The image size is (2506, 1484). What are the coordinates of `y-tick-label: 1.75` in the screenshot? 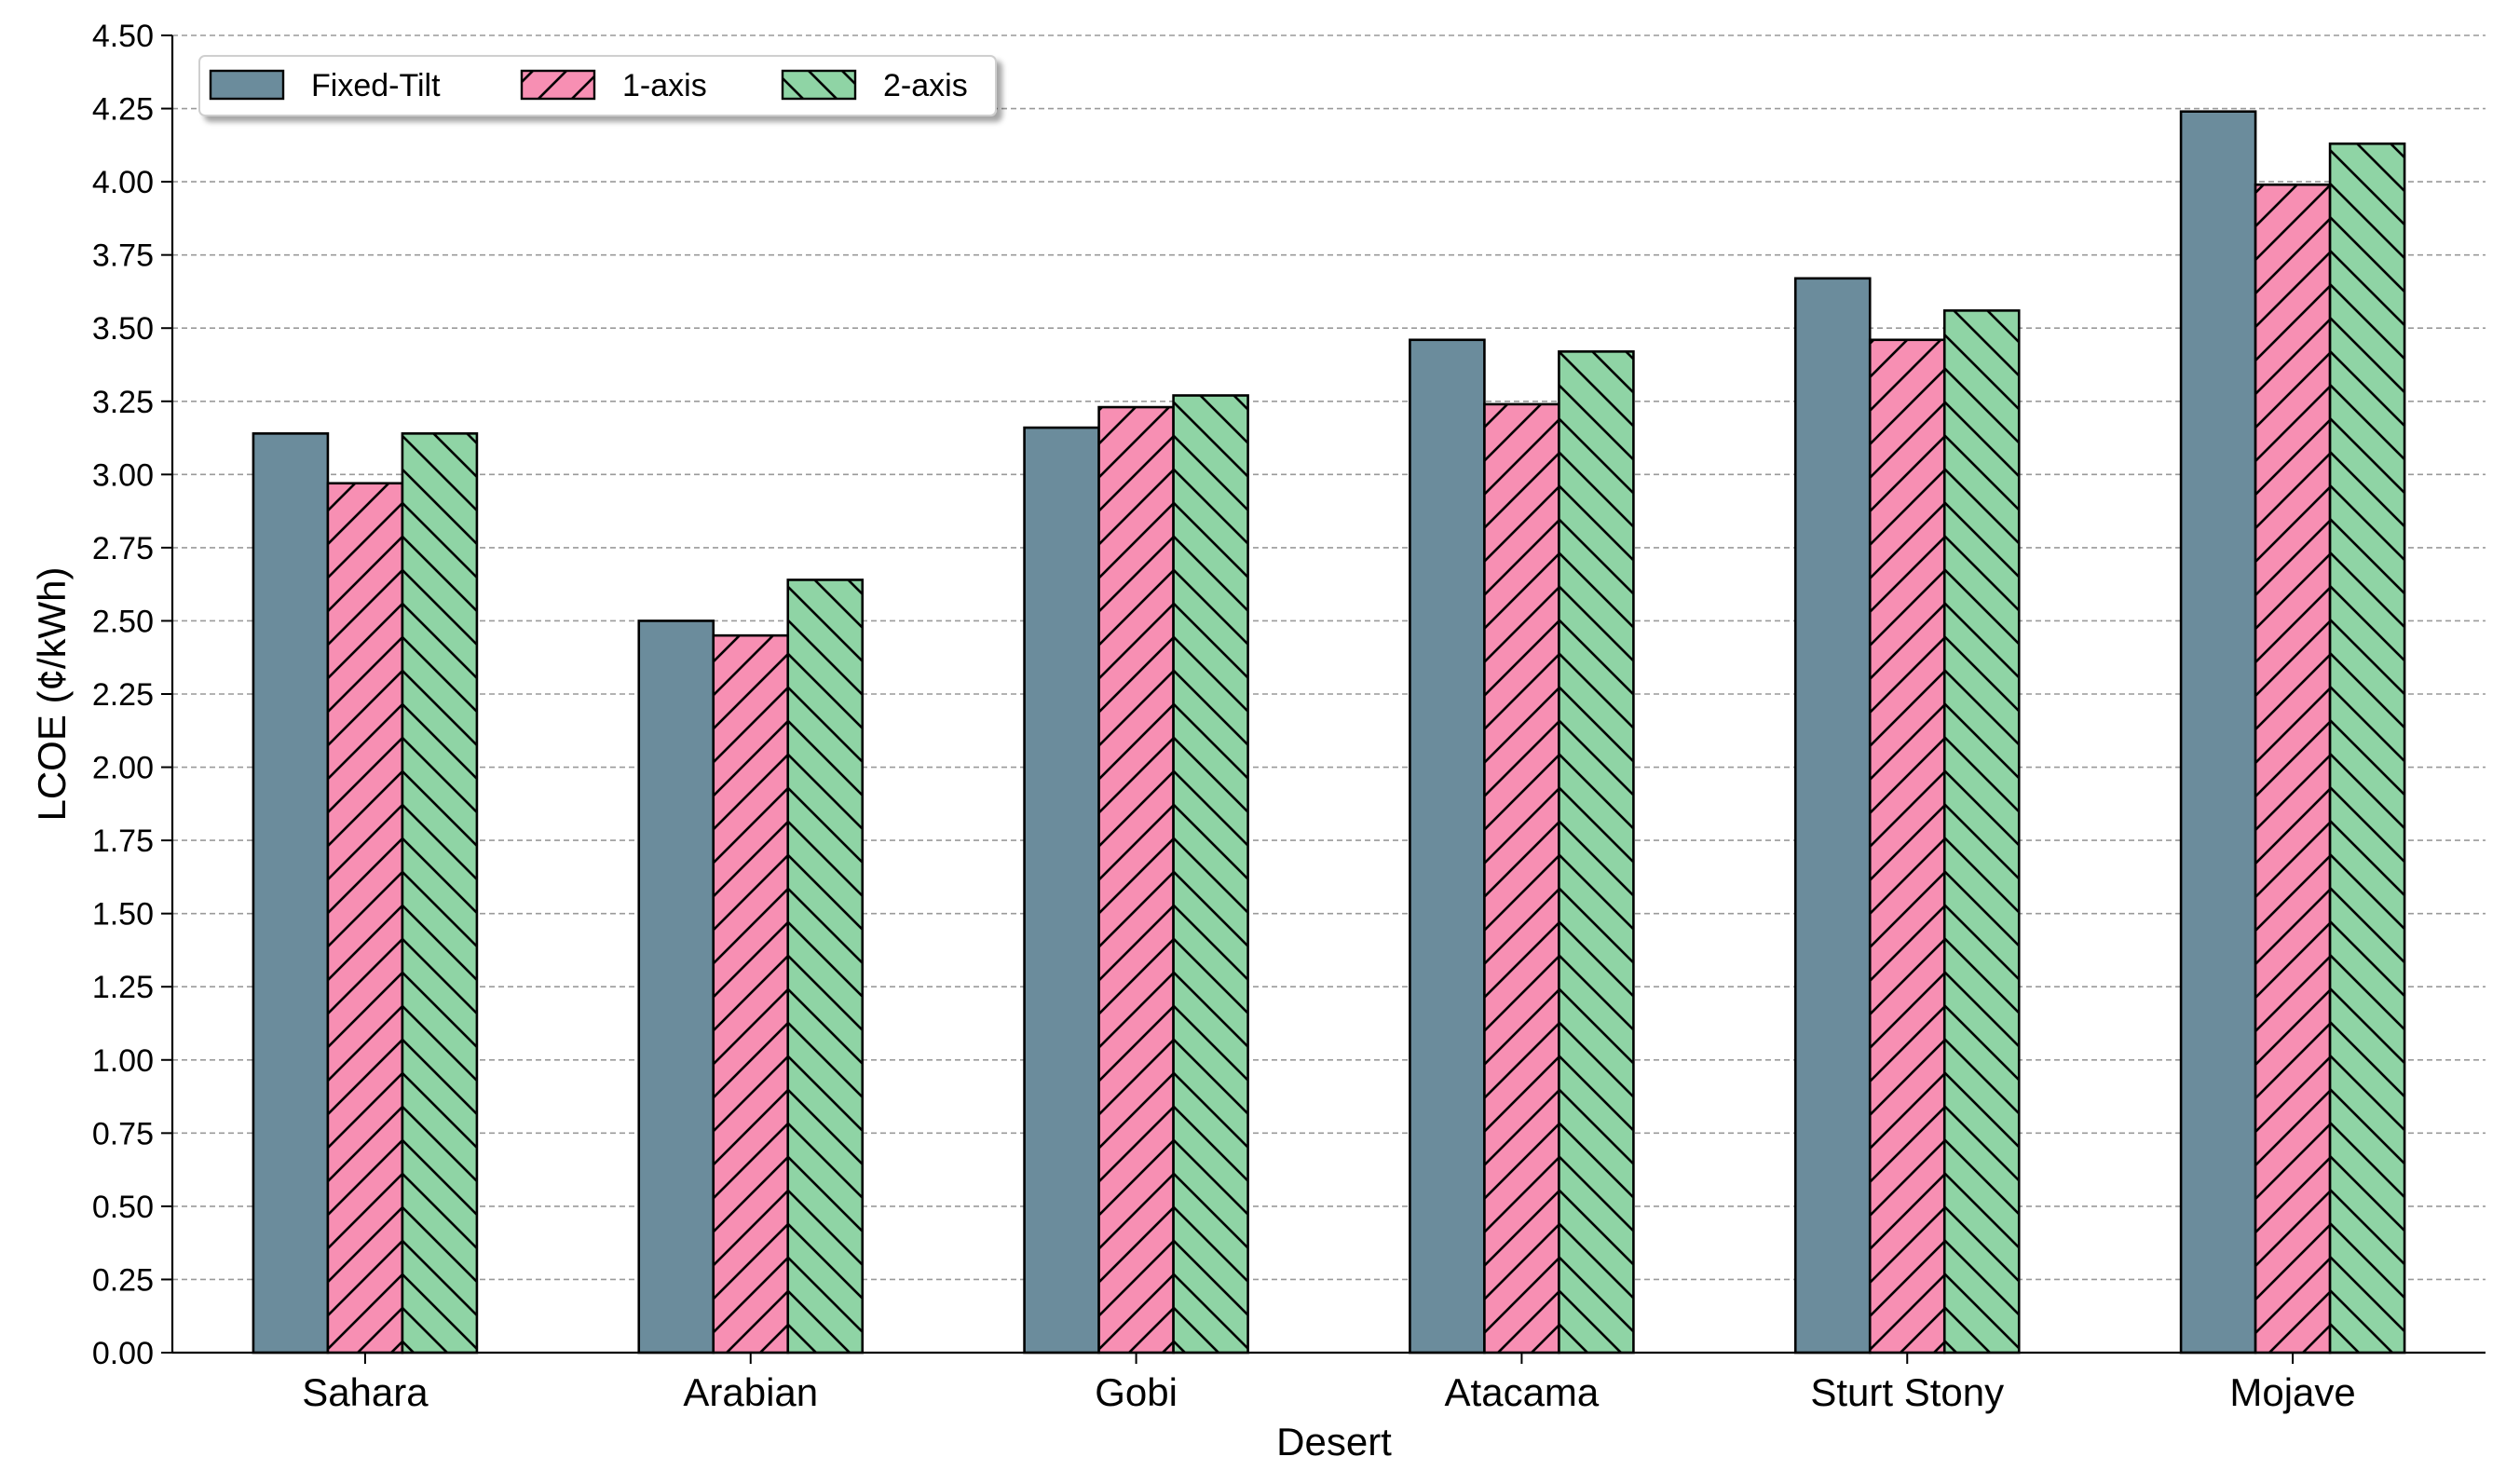 It's located at (123, 841).